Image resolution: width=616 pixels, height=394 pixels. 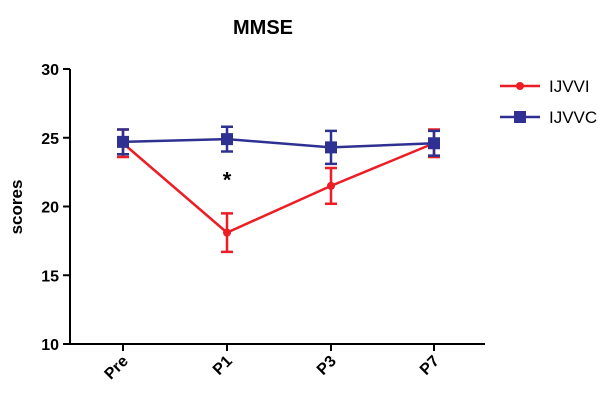 What do you see at coordinates (50, 345) in the screenshot?
I see `y-tick-label: 10` at bounding box center [50, 345].